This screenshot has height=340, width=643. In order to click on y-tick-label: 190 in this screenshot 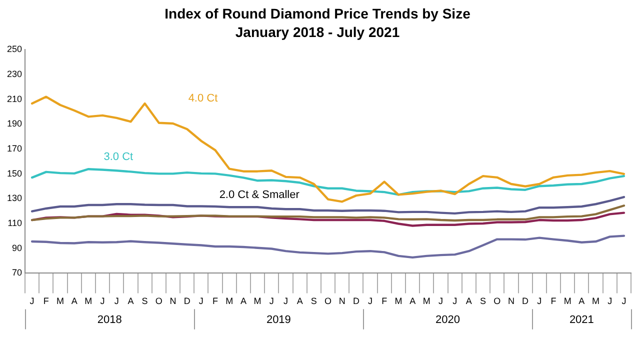, I will do `click(14, 123)`.